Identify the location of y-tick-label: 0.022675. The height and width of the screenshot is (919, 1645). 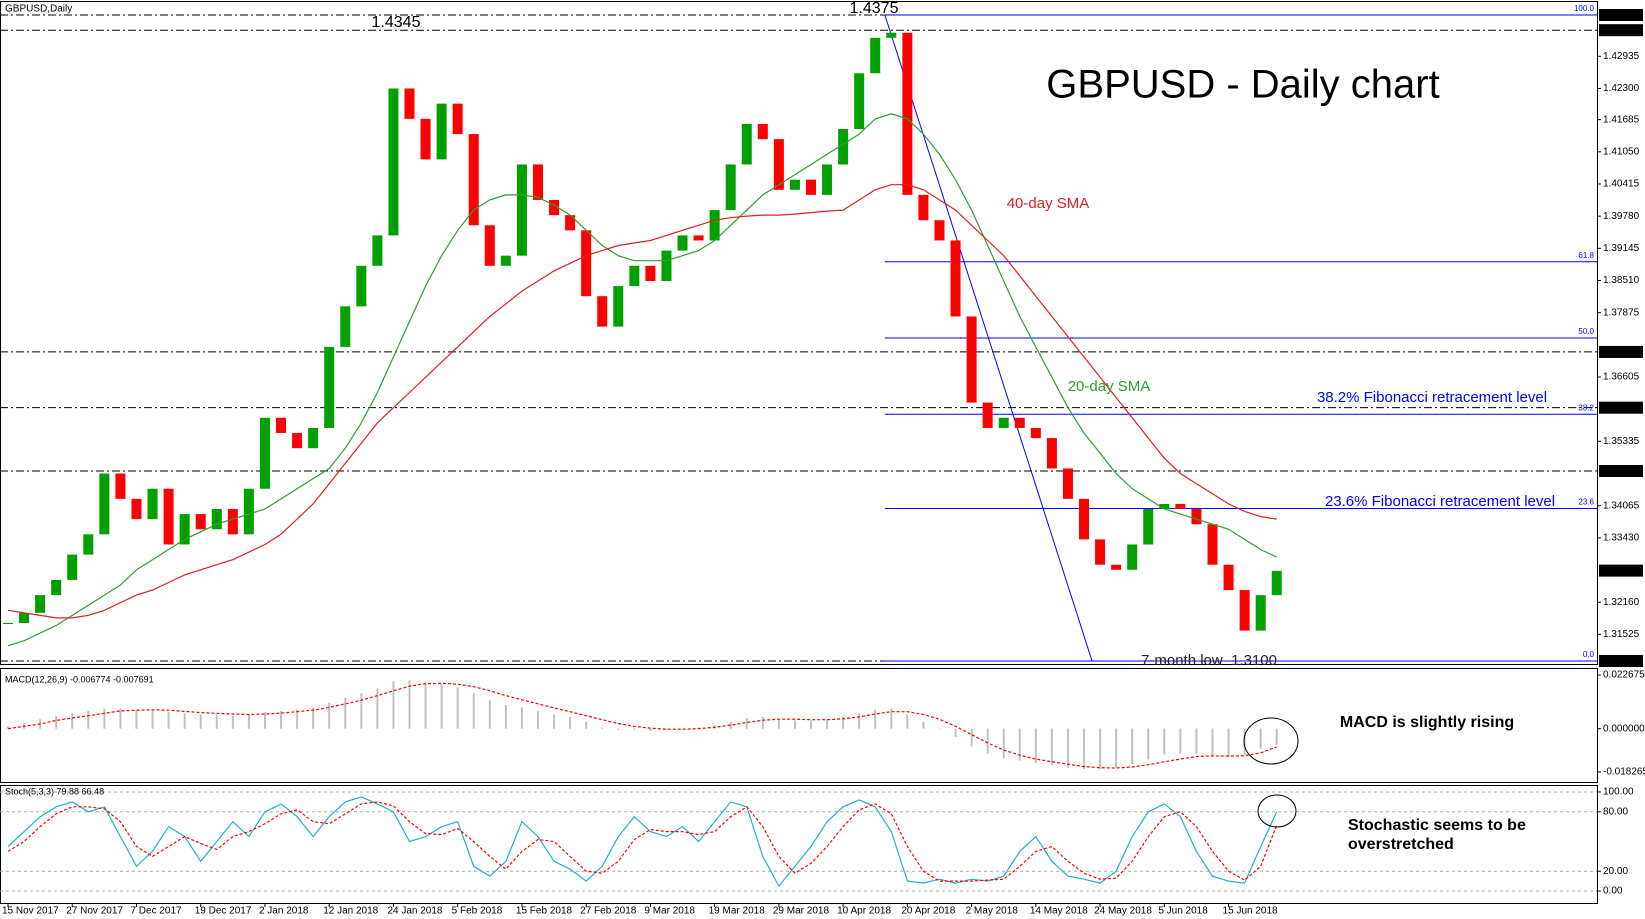
(1624, 675).